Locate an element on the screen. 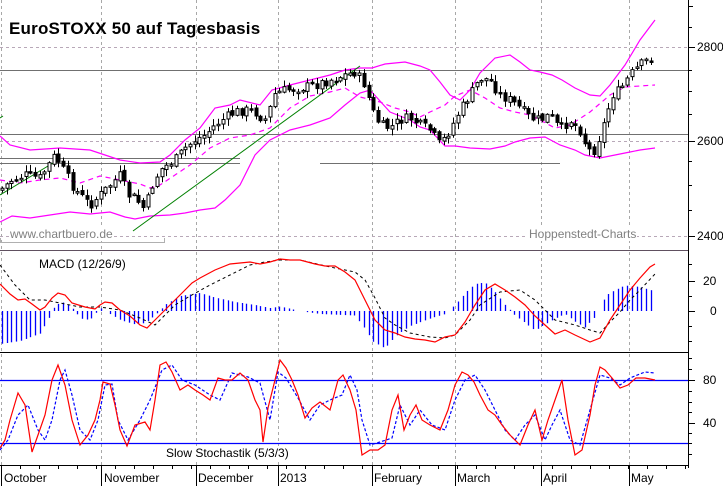 This screenshot has height=486, width=723. month-label-may: May is located at coordinates (642, 478).